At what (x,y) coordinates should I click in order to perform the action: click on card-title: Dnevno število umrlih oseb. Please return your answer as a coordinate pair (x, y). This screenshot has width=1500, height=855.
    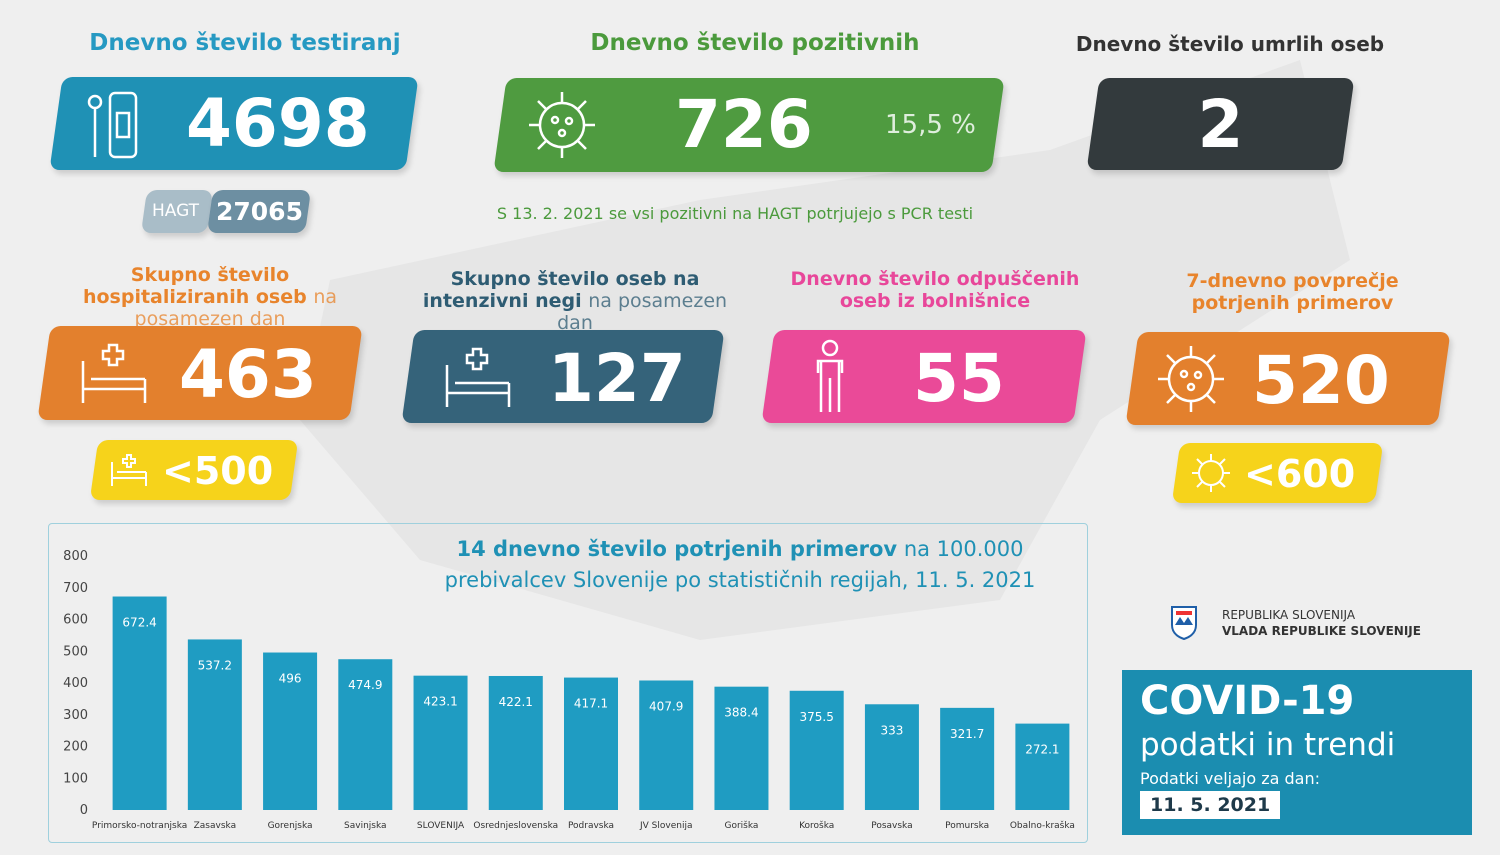
    Looking at the image, I should click on (1230, 44).